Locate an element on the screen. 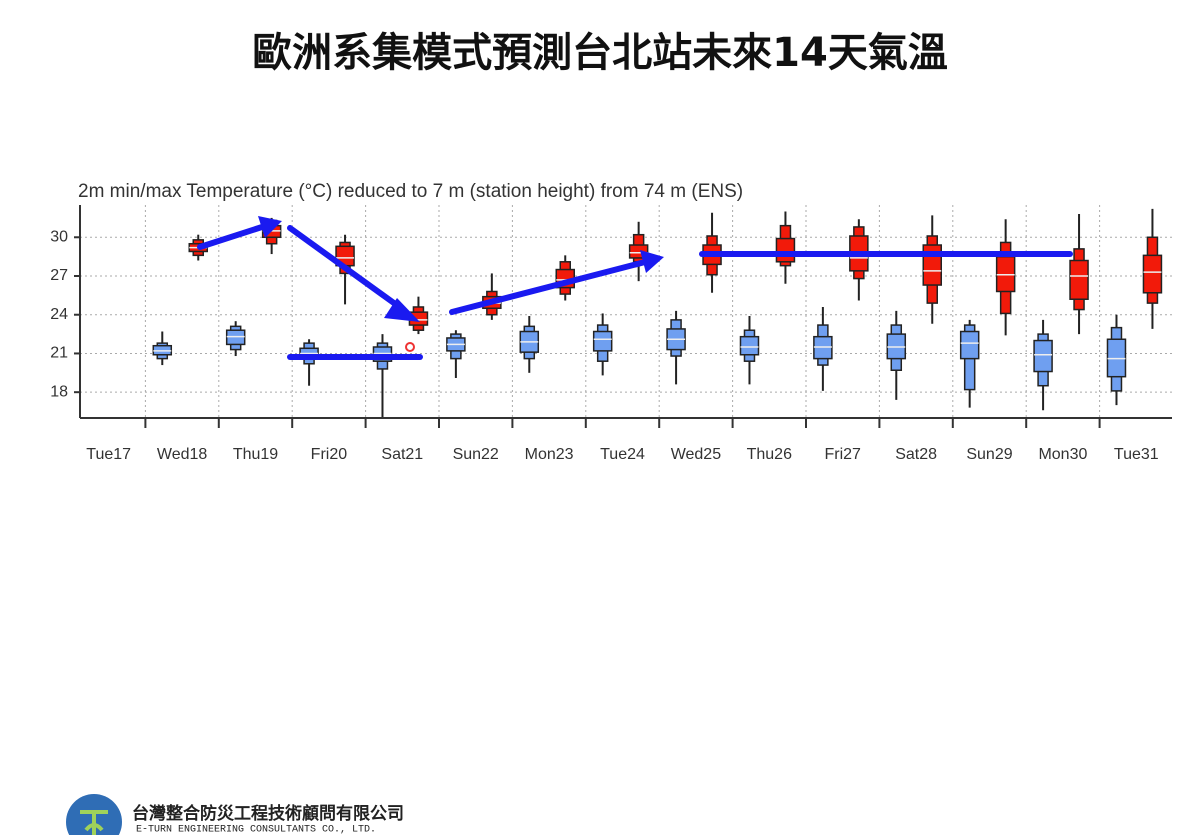 Image resolution: width=1200 pixels, height=835 pixels. x-tick-label: Thu19 is located at coordinates (255, 454).